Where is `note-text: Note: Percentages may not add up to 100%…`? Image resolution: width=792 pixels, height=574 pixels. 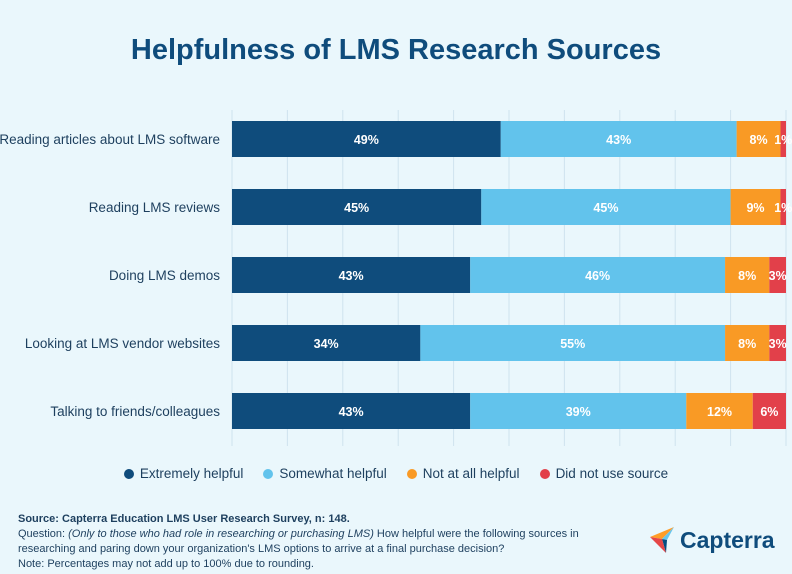
note-text: Note: Percentages may not add up to 100%… is located at coordinates (166, 564).